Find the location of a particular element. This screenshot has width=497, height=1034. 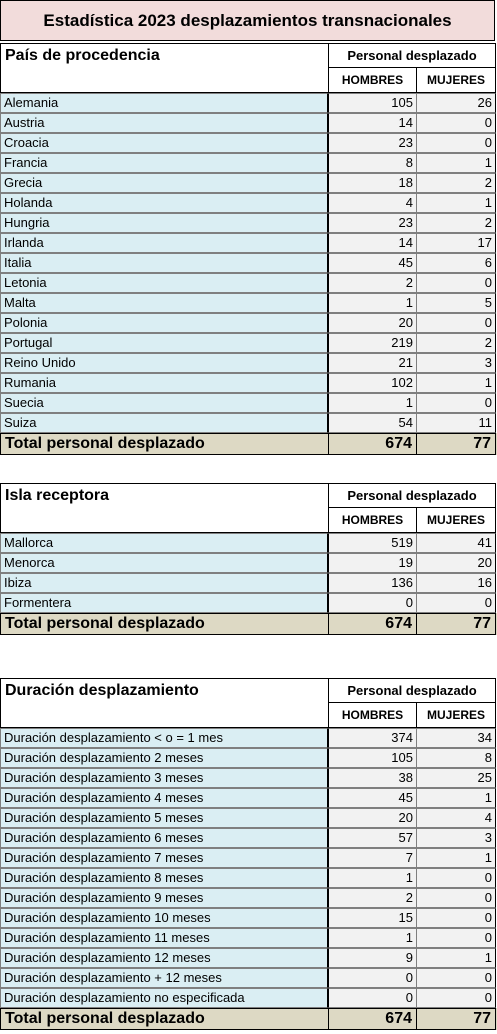

table-row: Reino Unido 21 3 is located at coordinates (248, 363).